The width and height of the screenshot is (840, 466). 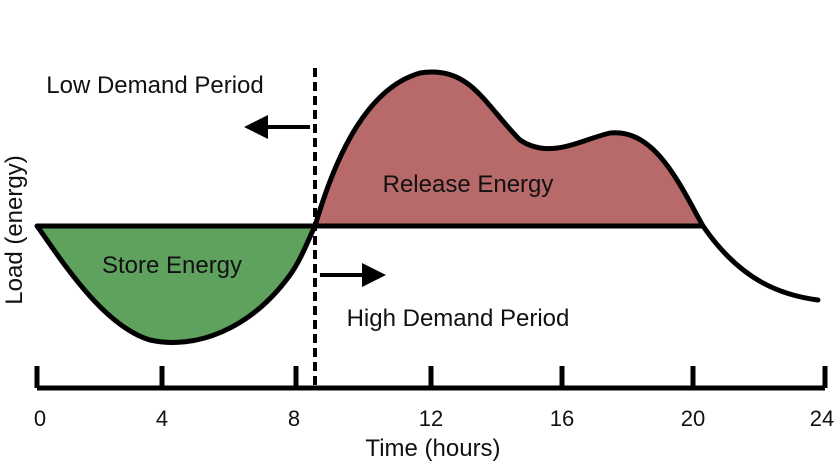 I want to click on store-energy-label: Store Energy, so click(x=172, y=265).